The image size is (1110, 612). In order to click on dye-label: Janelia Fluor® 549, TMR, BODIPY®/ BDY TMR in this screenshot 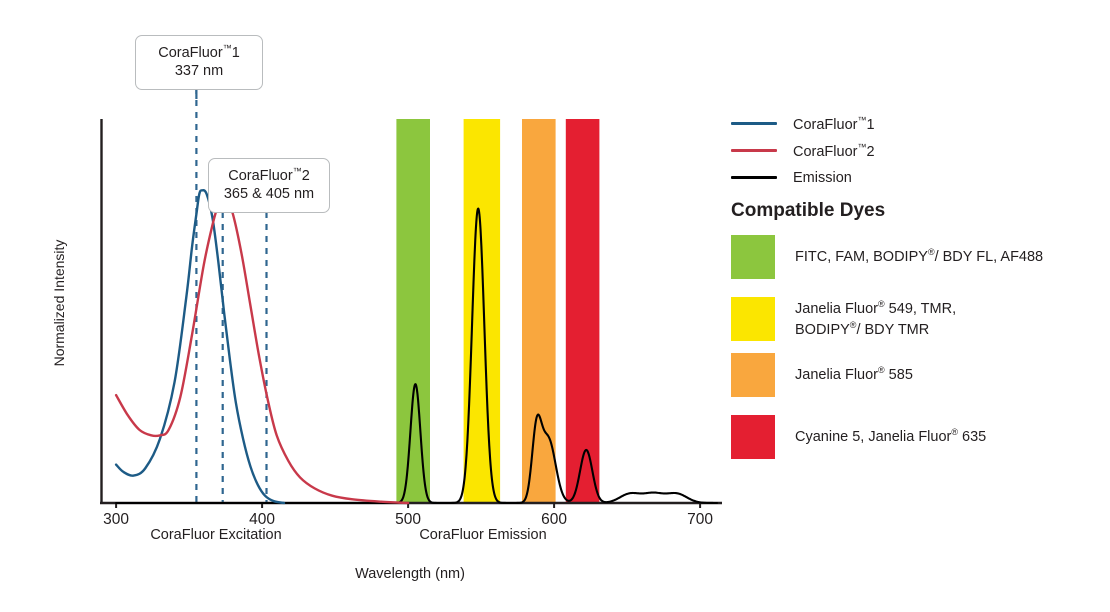, I will do `click(875, 319)`.